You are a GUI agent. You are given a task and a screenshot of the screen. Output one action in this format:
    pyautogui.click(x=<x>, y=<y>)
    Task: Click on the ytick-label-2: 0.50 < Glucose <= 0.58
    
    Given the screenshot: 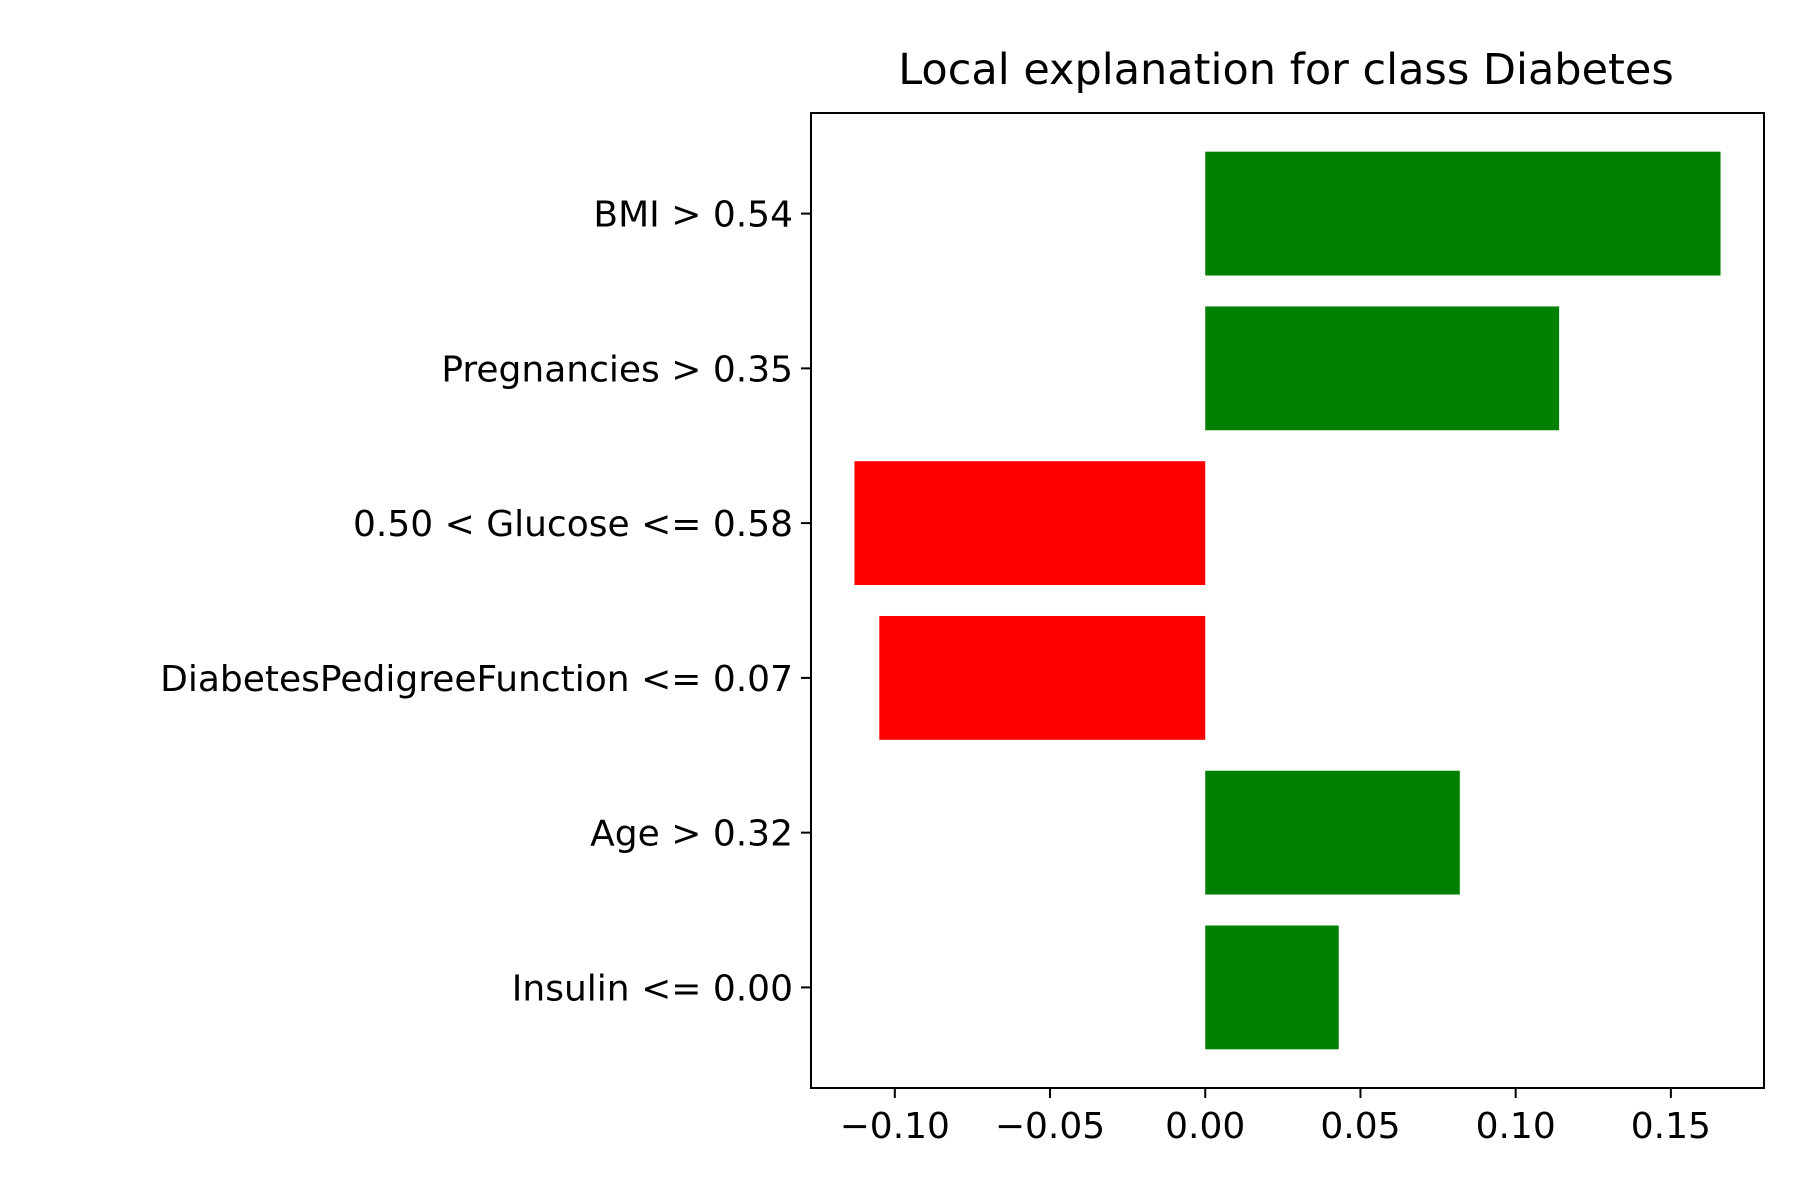 What is the action you would take?
    pyautogui.click(x=573, y=524)
    